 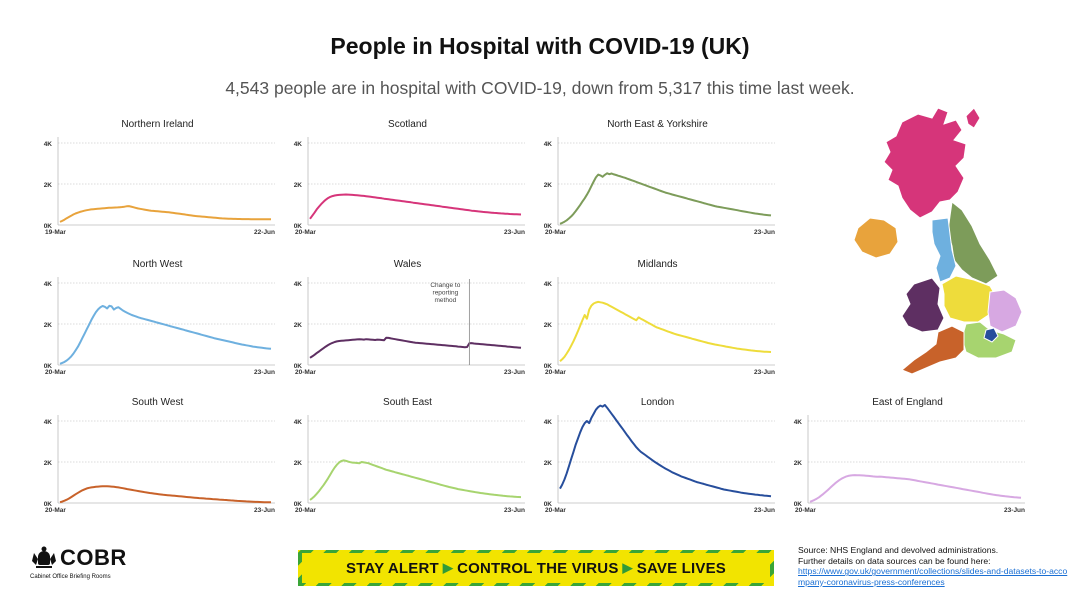 I want to click on cobr-crest-icon: COBR Cabinet Office Briefing Rooms, so click(x=78, y=562).